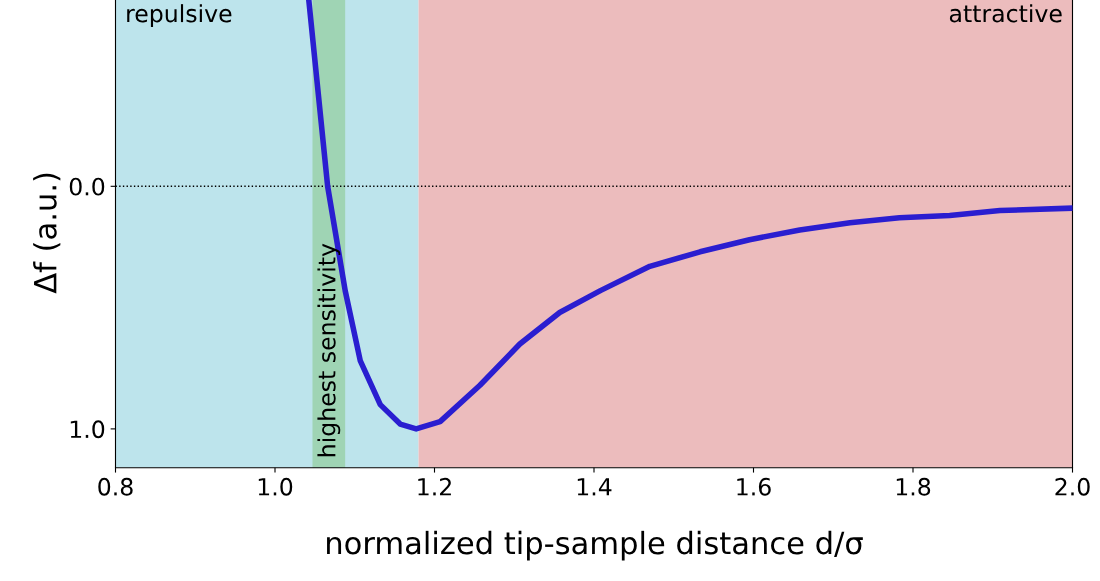  I want to click on x-tick-label: 2.0, so click(1072, 486).